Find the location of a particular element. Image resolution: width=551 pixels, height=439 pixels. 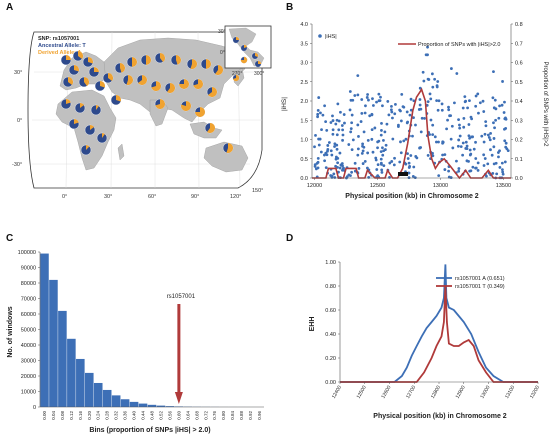

c-xtick: 0.68 is located at coordinates (196, 415).